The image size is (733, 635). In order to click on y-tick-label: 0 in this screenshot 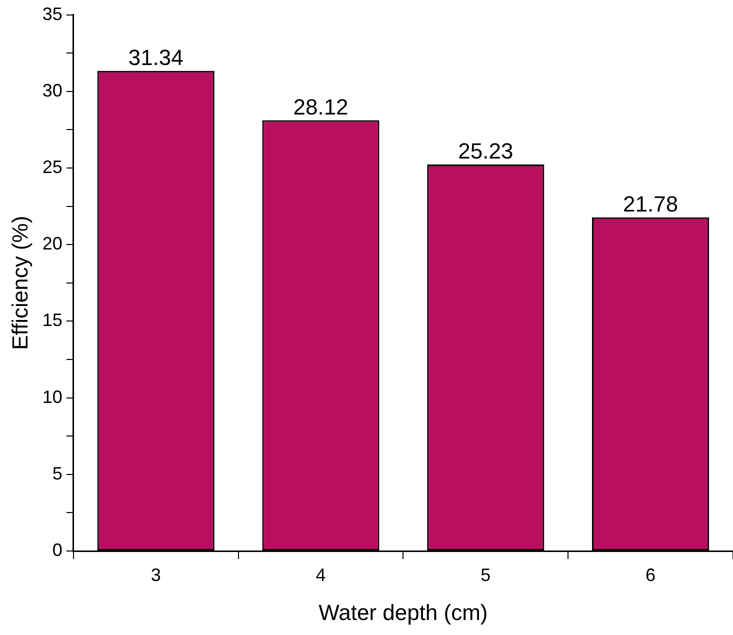, I will do `click(57, 550)`.